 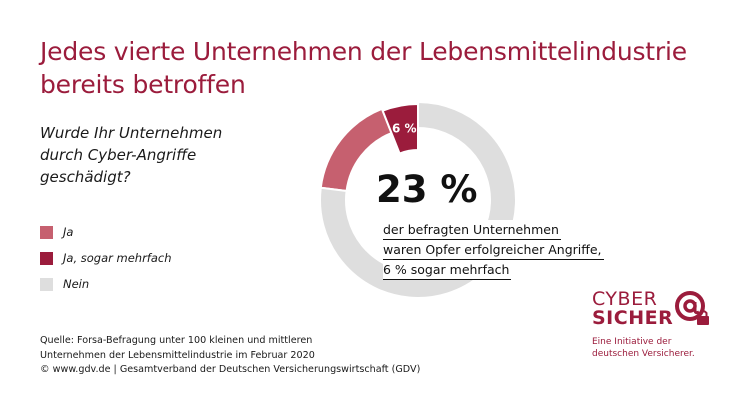 What do you see at coordinates (427, 189) in the screenshot?
I see `center-value: 23 %` at bounding box center [427, 189].